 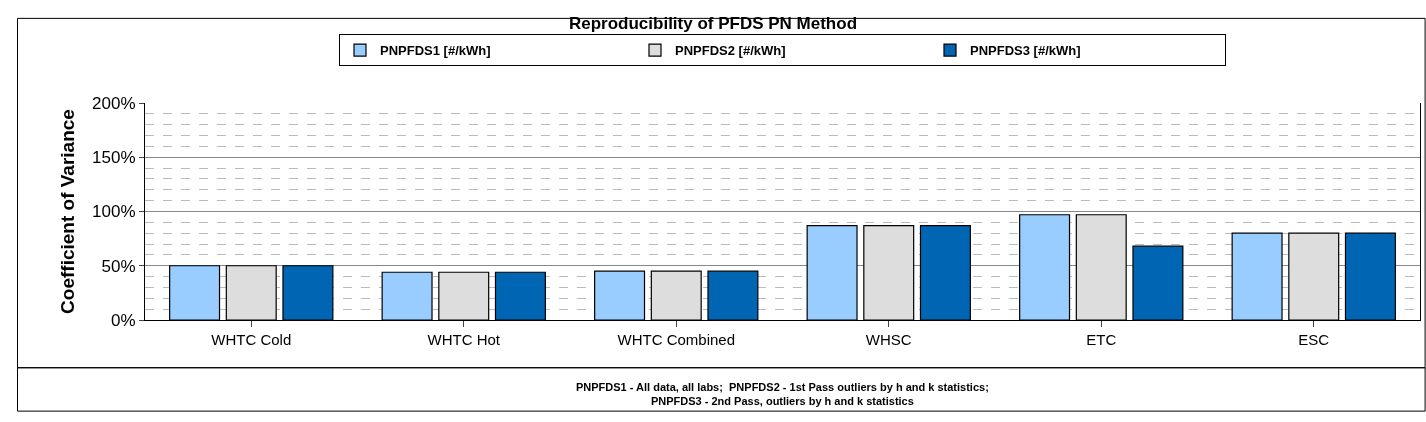 What do you see at coordinates (464, 339) in the screenshot?
I see `x-tick-label: WHTC Hot` at bounding box center [464, 339].